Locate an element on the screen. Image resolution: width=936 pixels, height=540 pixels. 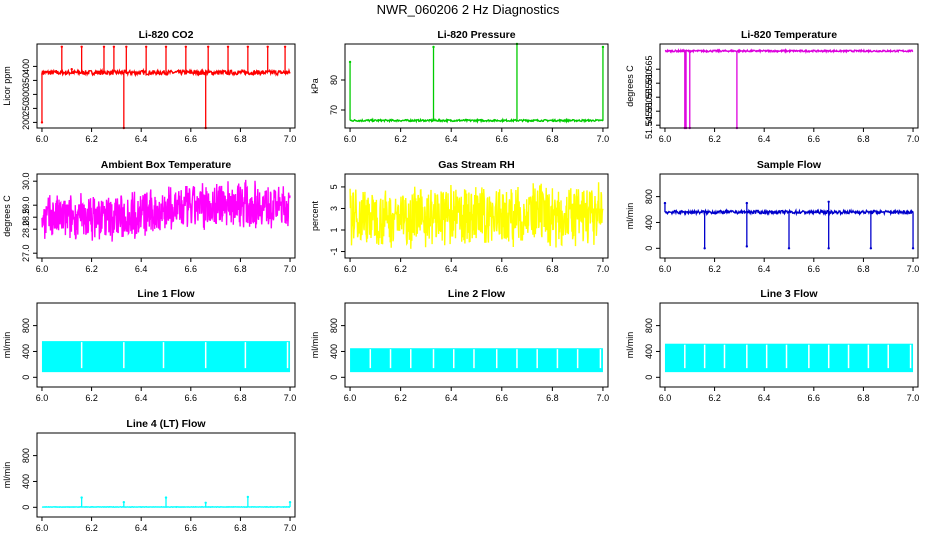
flow-band is located at coordinates (166, 357).